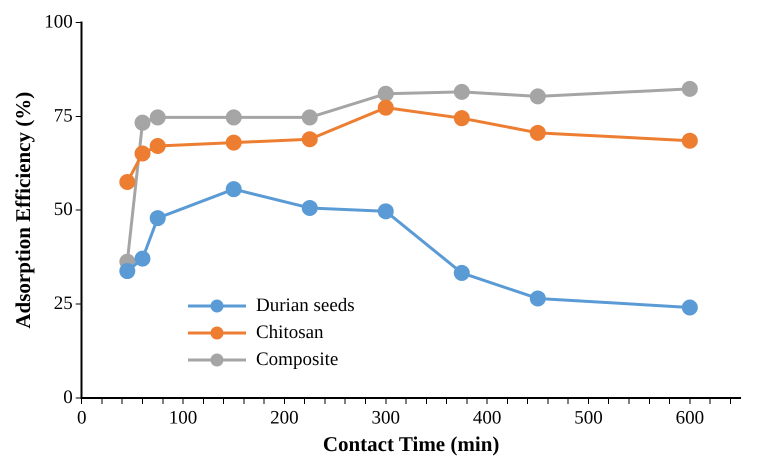  I want to click on x-tick-label: 100, so click(183, 417).